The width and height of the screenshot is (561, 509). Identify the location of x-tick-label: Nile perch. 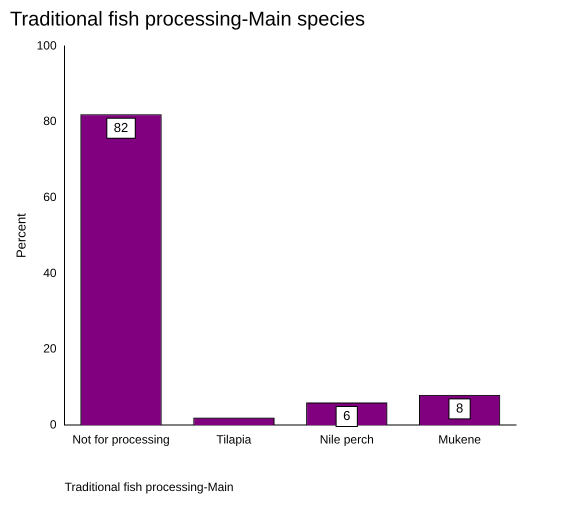
(347, 439).